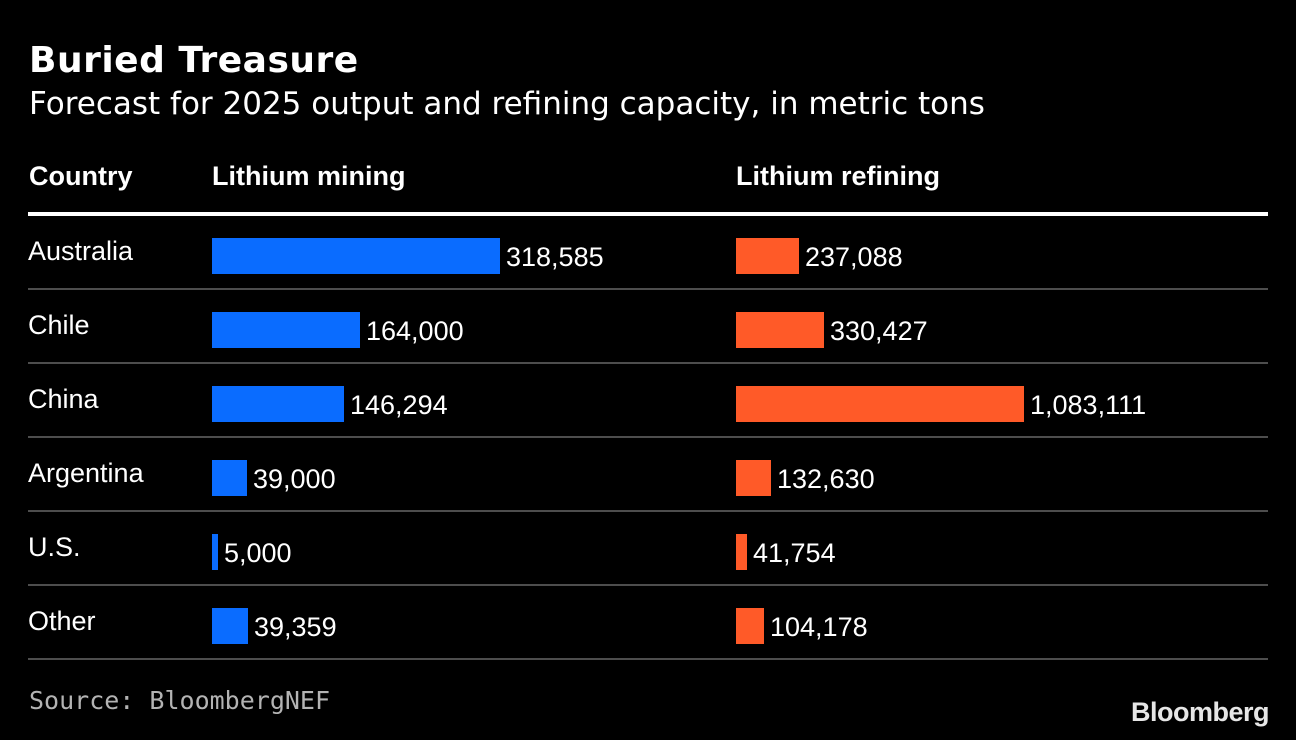 Image resolution: width=1296 pixels, height=740 pixels. Describe the element at coordinates (258, 553) in the screenshot. I see `mining-value-label: 5,000` at that location.